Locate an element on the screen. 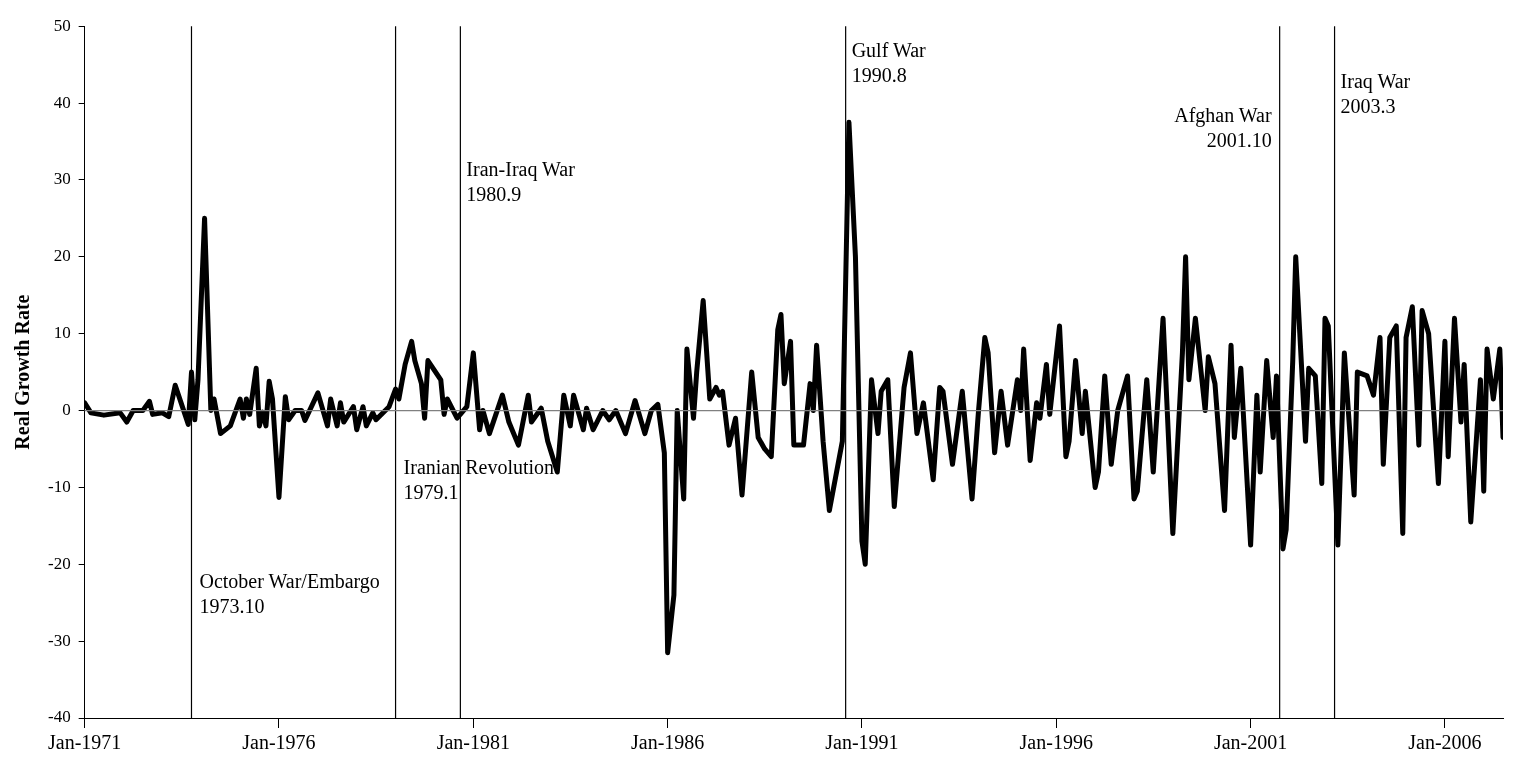  y-tick-label: -40 is located at coordinates (59, 717).